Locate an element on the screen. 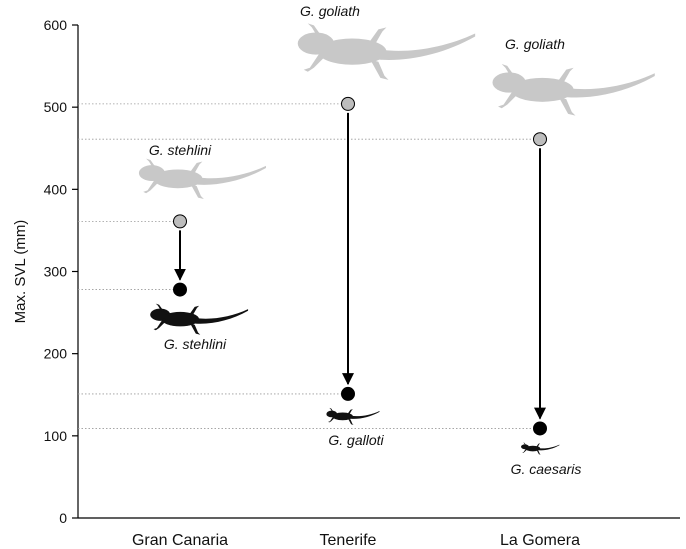 The height and width of the screenshot is (549, 686). x-category-label: Tenerife is located at coordinates (348, 540).